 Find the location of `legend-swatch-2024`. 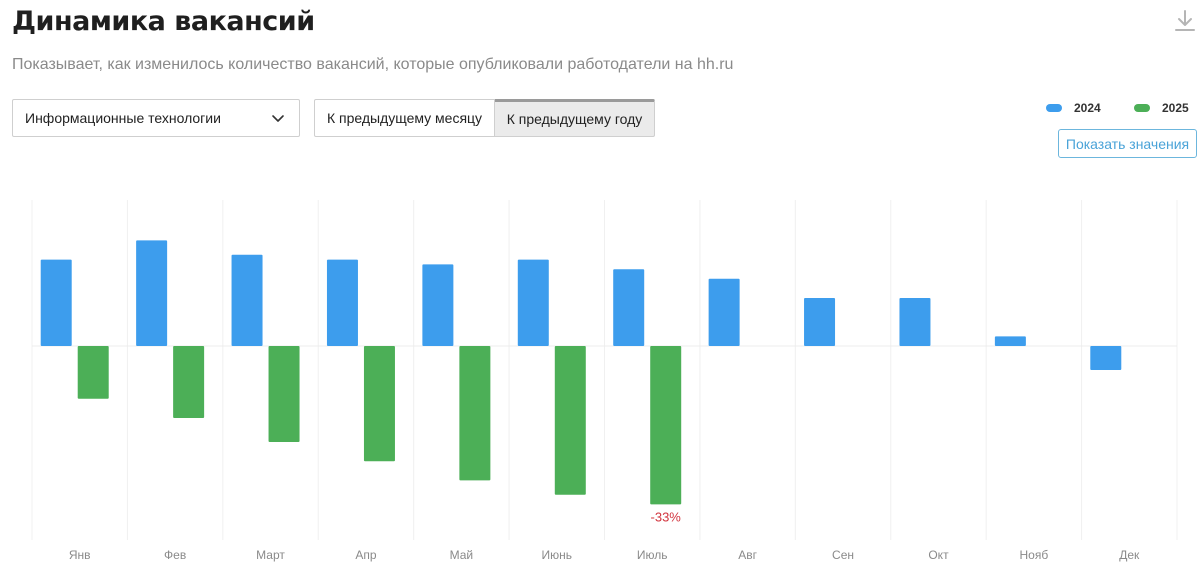

legend-swatch-2024 is located at coordinates (1054, 108).